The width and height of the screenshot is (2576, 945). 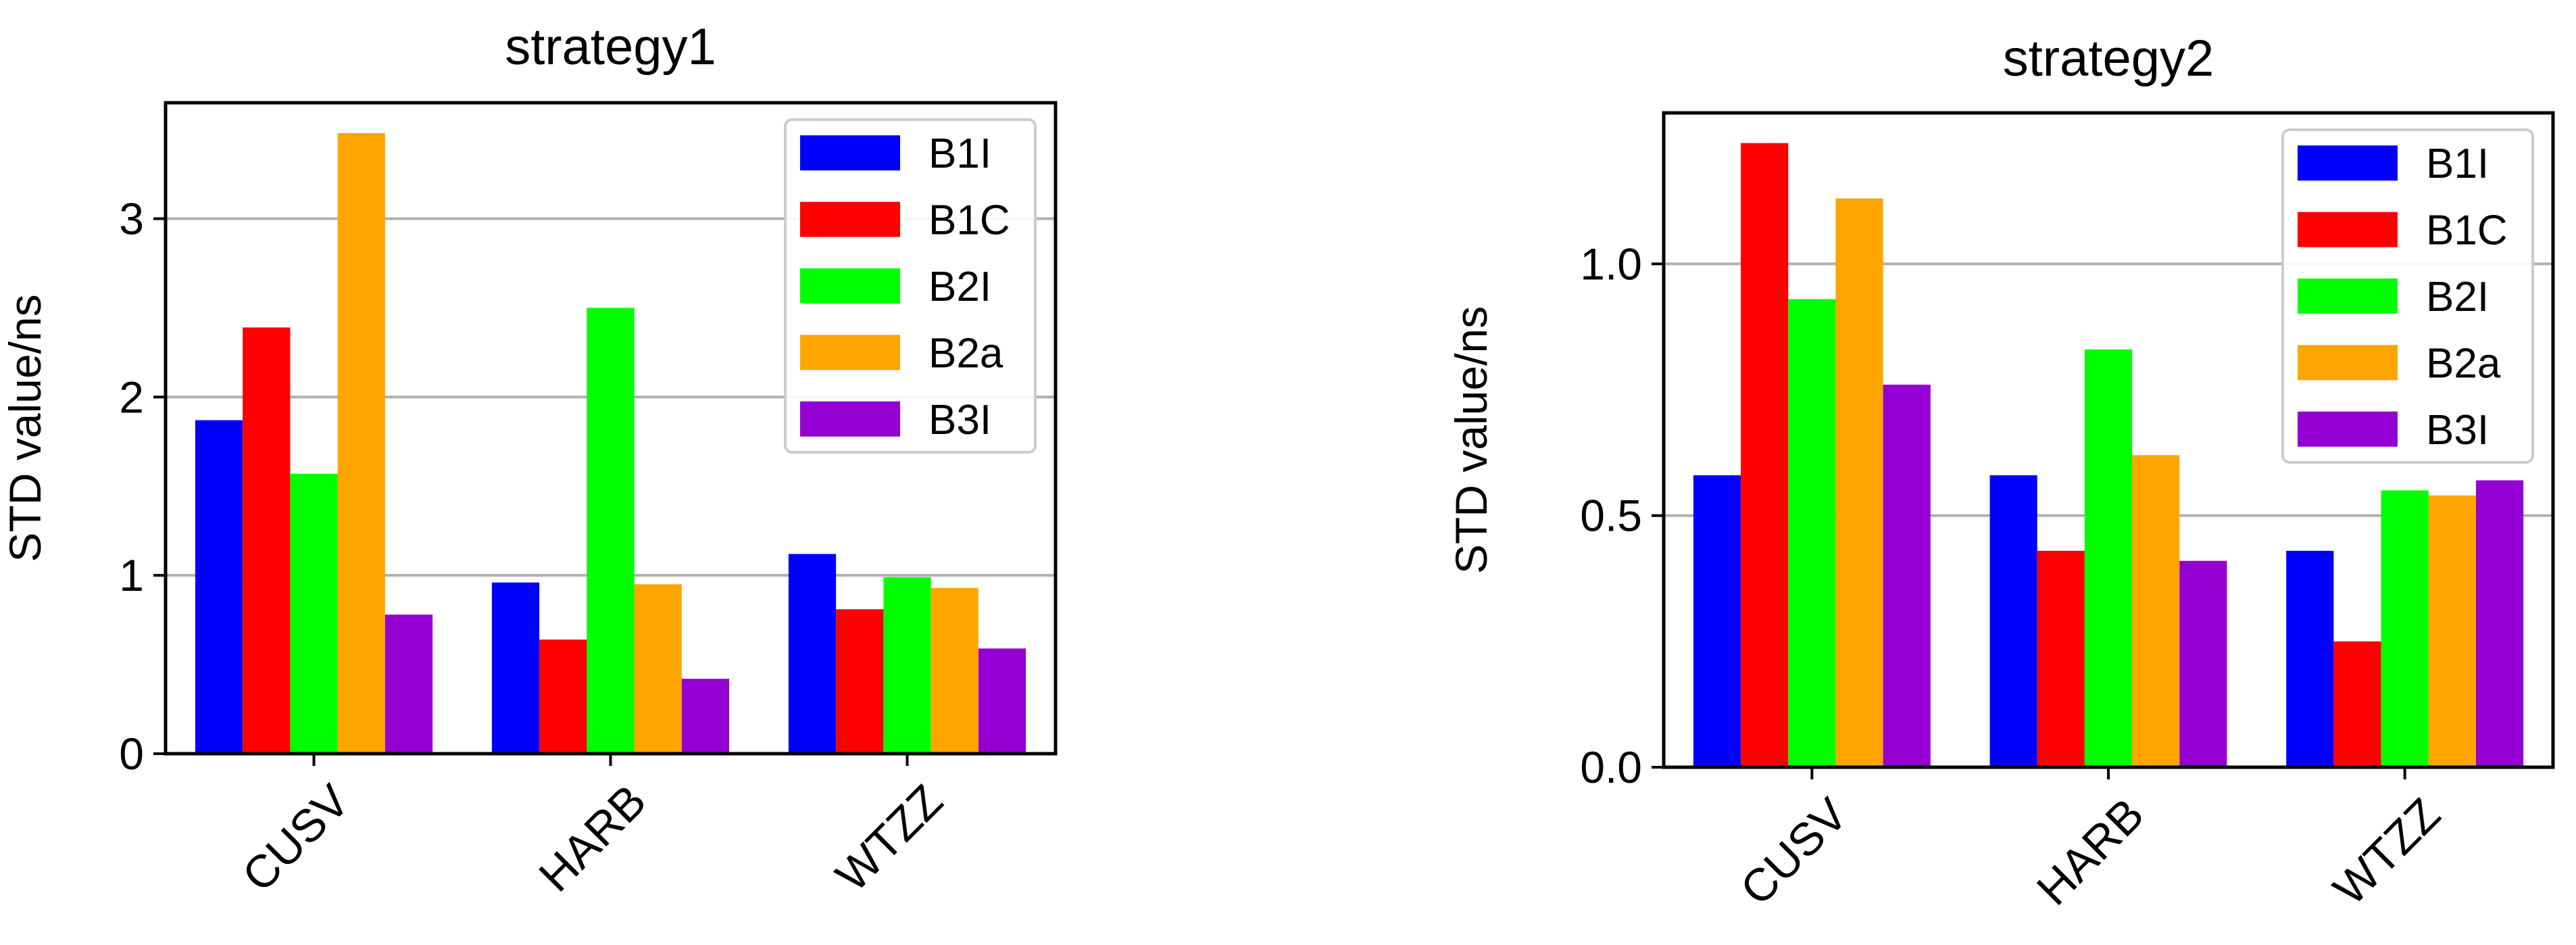 What do you see at coordinates (611, 47) in the screenshot?
I see `chart-title: strategy1` at bounding box center [611, 47].